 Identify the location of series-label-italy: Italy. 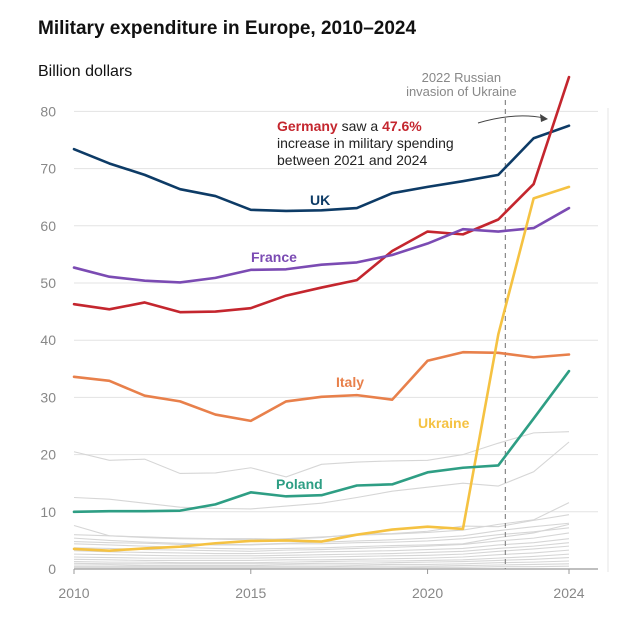
(350, 382).